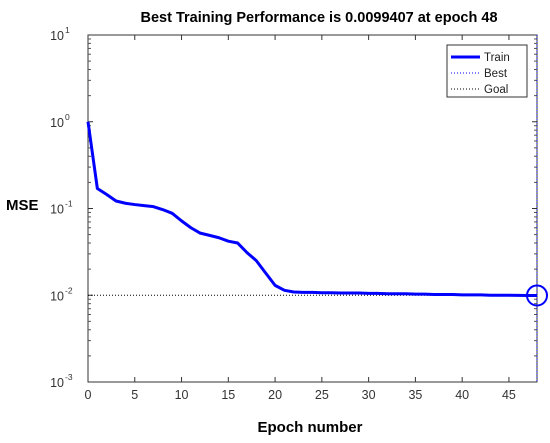 This screenshot has width=550, height=443. I want to click on x-tick-label: 5, so click(134, 395).